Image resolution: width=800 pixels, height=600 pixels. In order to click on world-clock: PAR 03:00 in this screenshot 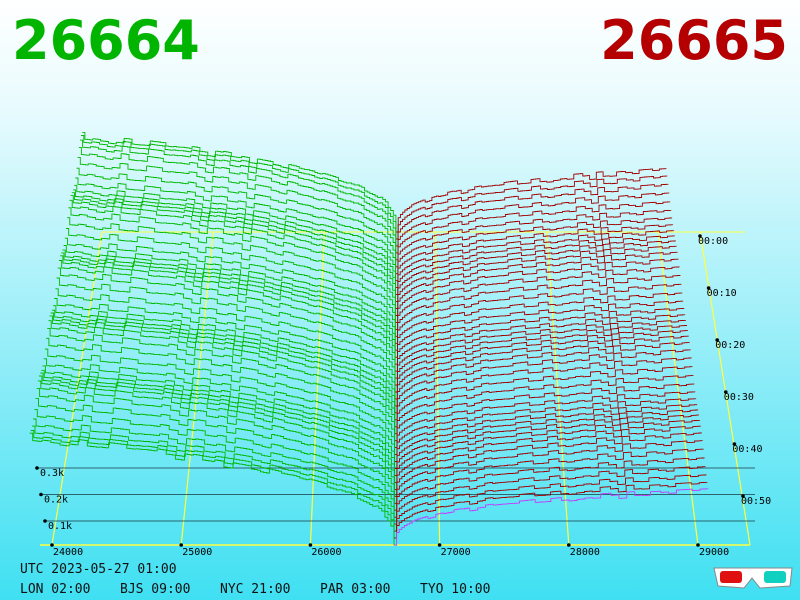, I will do `click(355, 589)`.